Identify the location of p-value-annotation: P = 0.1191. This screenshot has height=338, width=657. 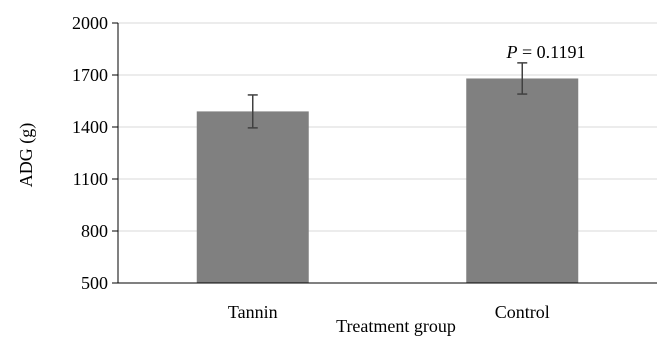
(546, 52).